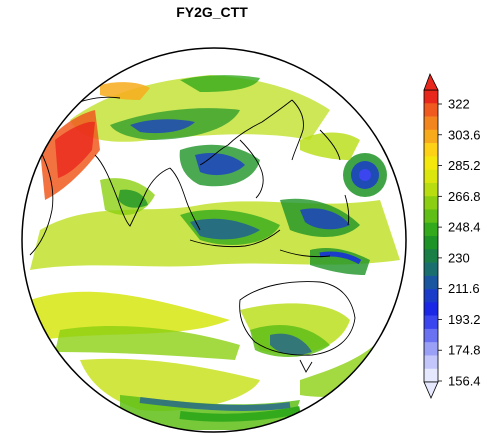  What do you see at coordinates (464, 288) in the screenshot?
I see `colorbar-tick-label: 211.6` at bounding box center [464, 288].